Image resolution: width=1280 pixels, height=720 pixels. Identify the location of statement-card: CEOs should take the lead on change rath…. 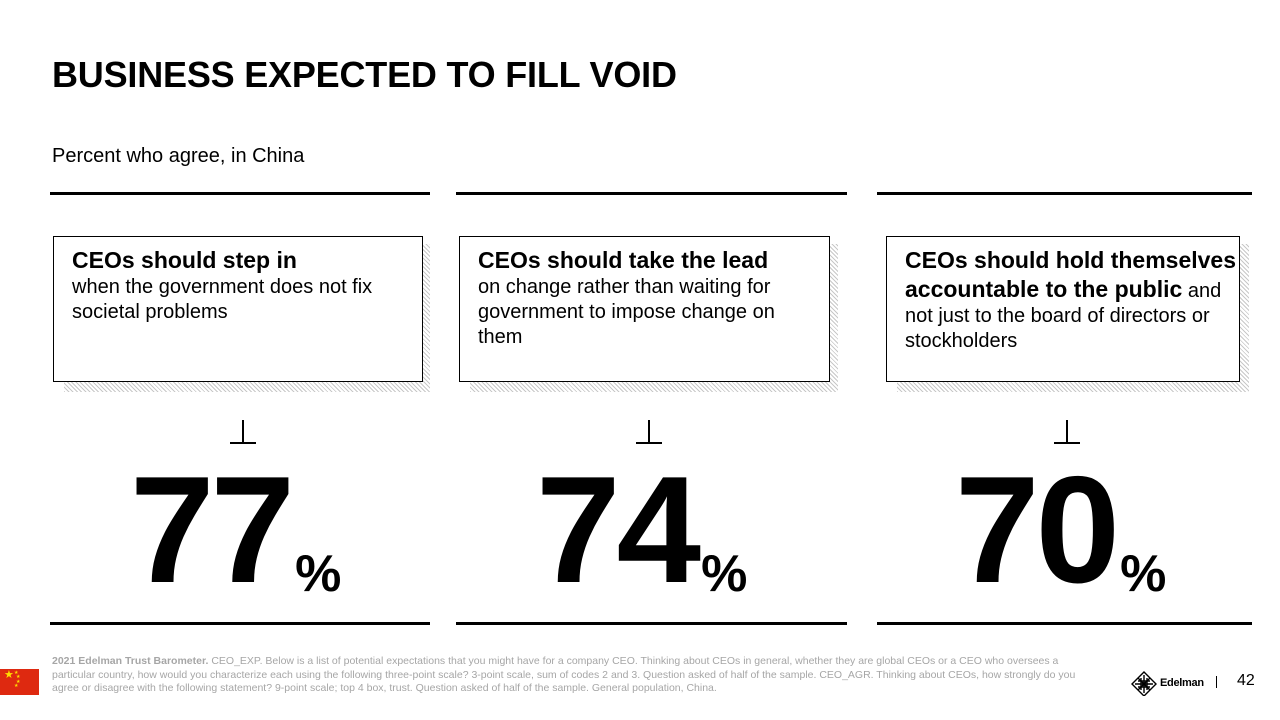
(644, 309).